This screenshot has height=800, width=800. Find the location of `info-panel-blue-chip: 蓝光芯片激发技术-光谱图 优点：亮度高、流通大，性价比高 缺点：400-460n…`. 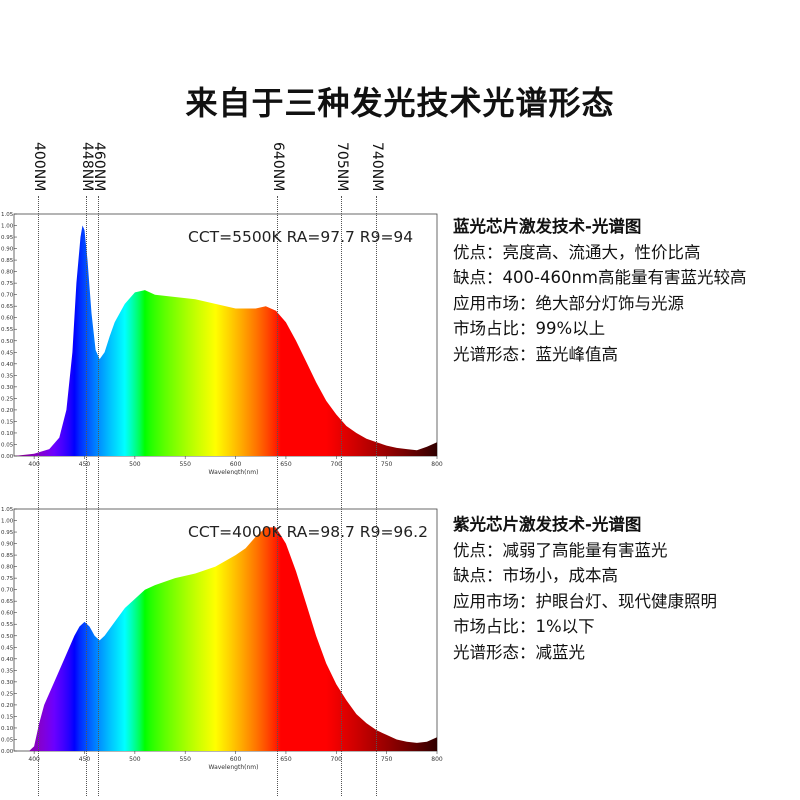

info-panel-blue-chip: 蓝光芯片激发技术-光谱图 优点：亮度高、流通大，性价比高 缺点：400-460n… is located at coordinates (625, 290).